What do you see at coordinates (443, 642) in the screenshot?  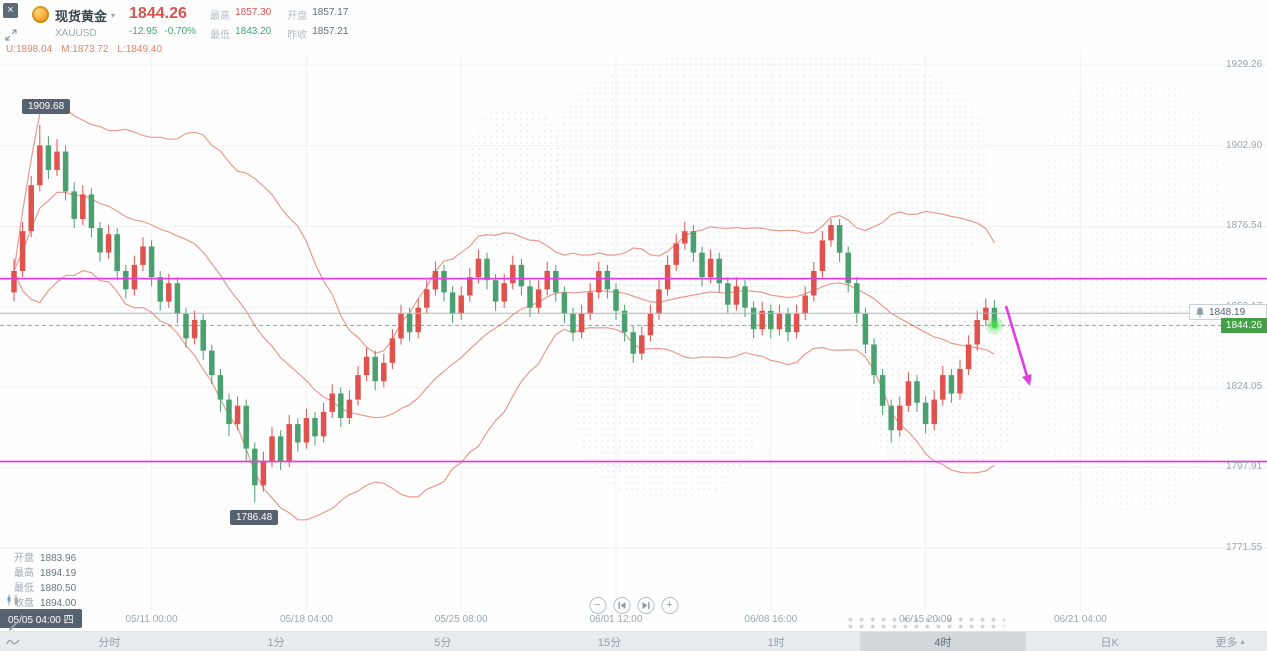 I see `timeframe-tab-5分: 5分` at bounding box center [443, 642].